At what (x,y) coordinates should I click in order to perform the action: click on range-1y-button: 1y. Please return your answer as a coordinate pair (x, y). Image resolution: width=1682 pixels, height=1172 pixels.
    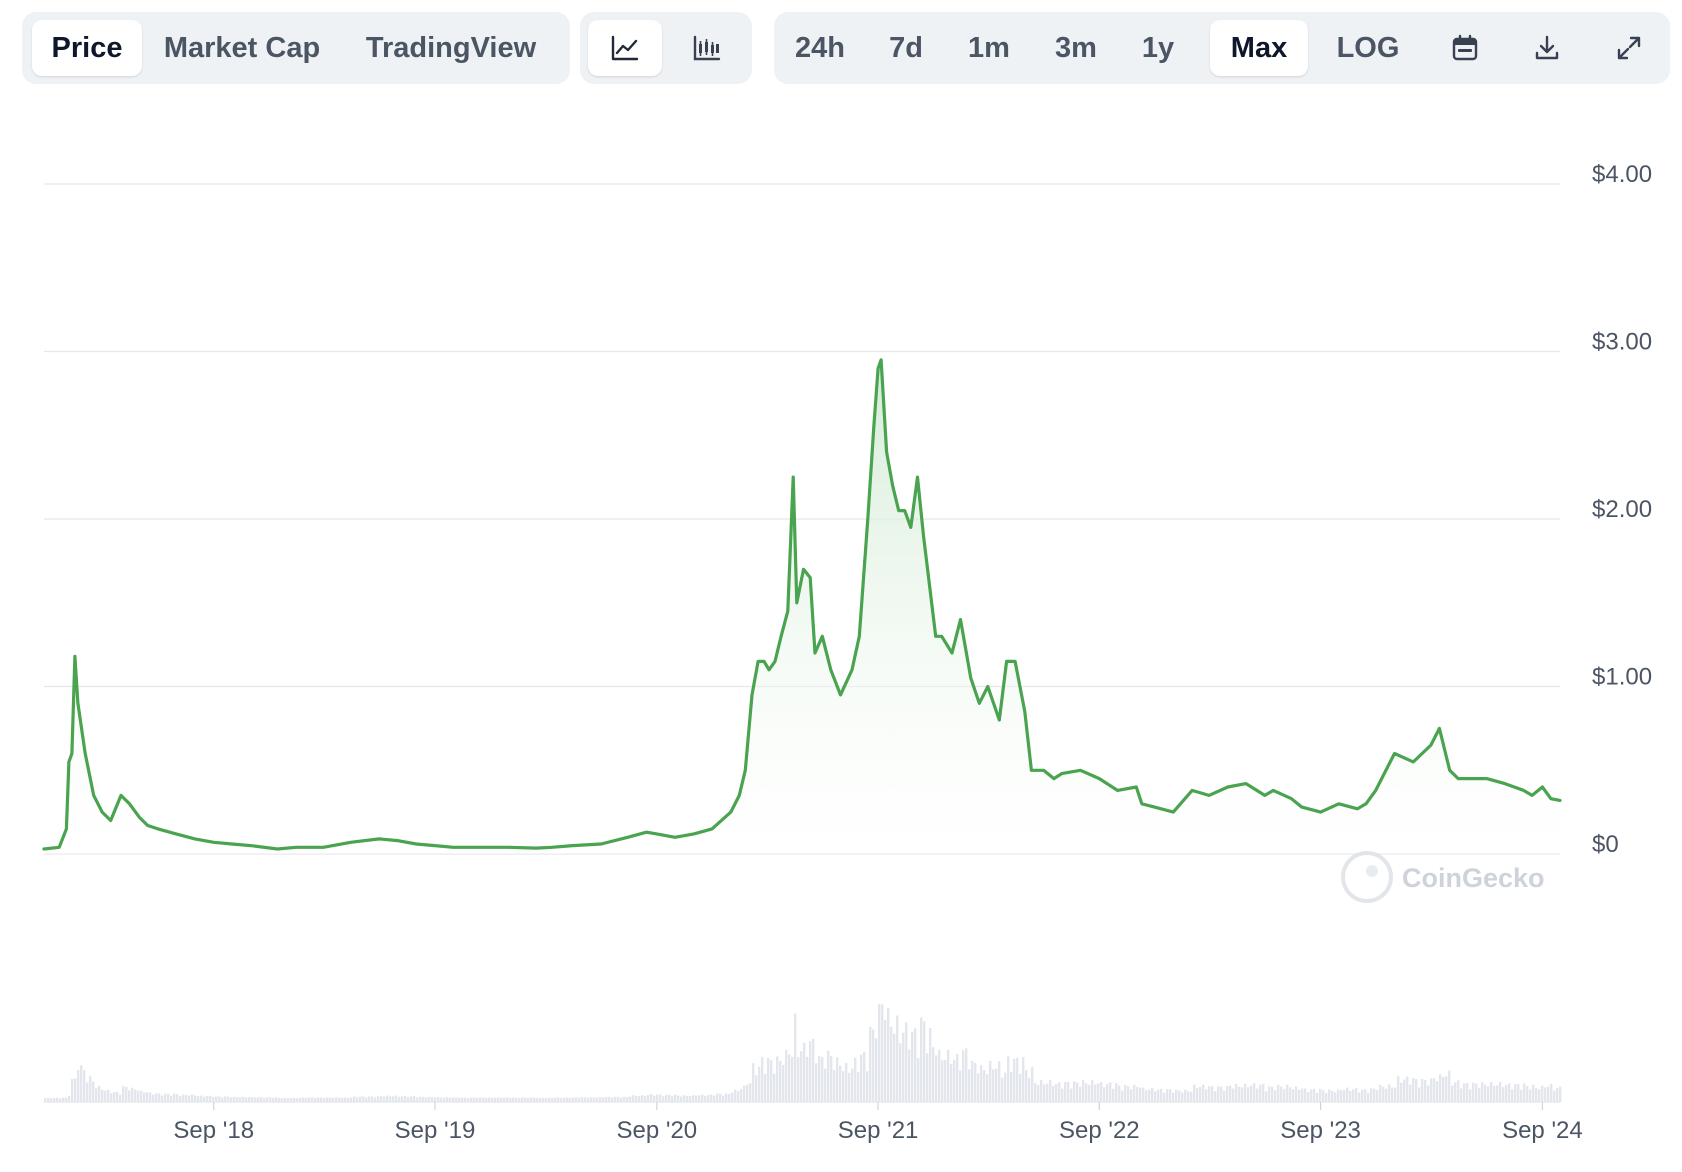
    Looking at the image, I should click on (1158, 47).